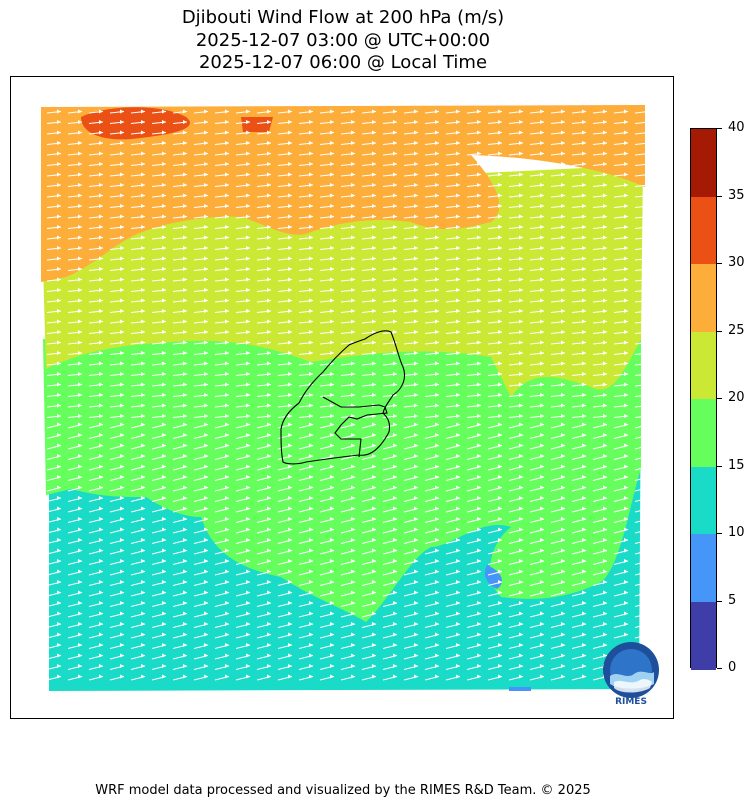 Image resolution: width=755 pixels, height=808 pixels. What do you see at coordinates (343, 17) in the screenshot?
I see `map-title: Djibouti Wind Flow at 200 hPa (m/s)` at bounding box center [343, 17].